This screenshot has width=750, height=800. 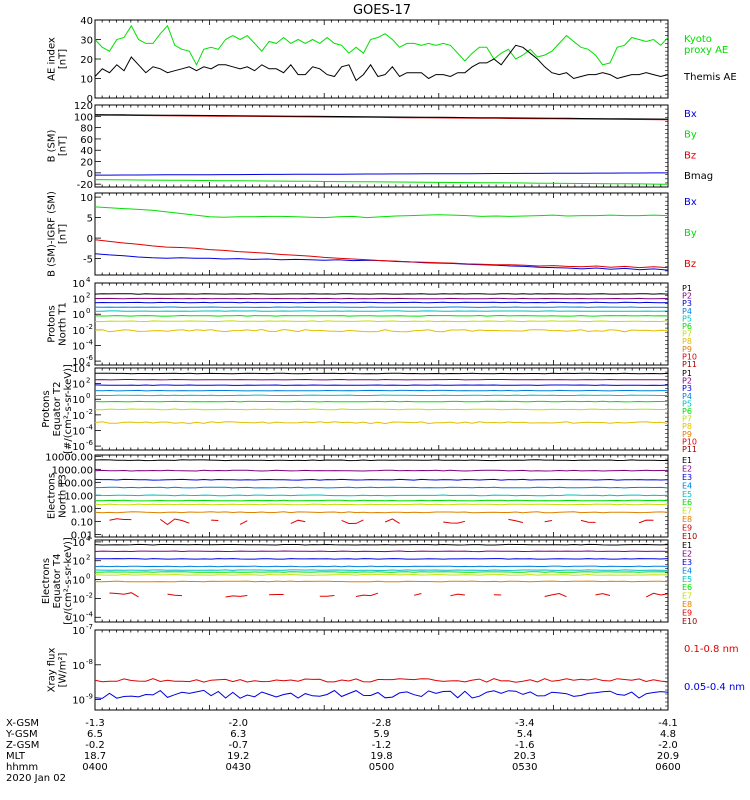 What do you see at coordinates (381, 45) in the screenshot?
I see `series-Kyoto-proxy-AE` at bounding box center [381, 45].